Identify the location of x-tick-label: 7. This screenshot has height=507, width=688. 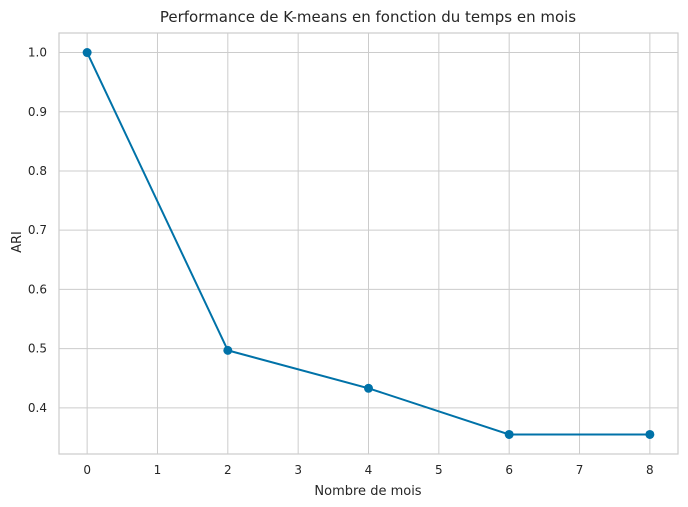
(580, 470).